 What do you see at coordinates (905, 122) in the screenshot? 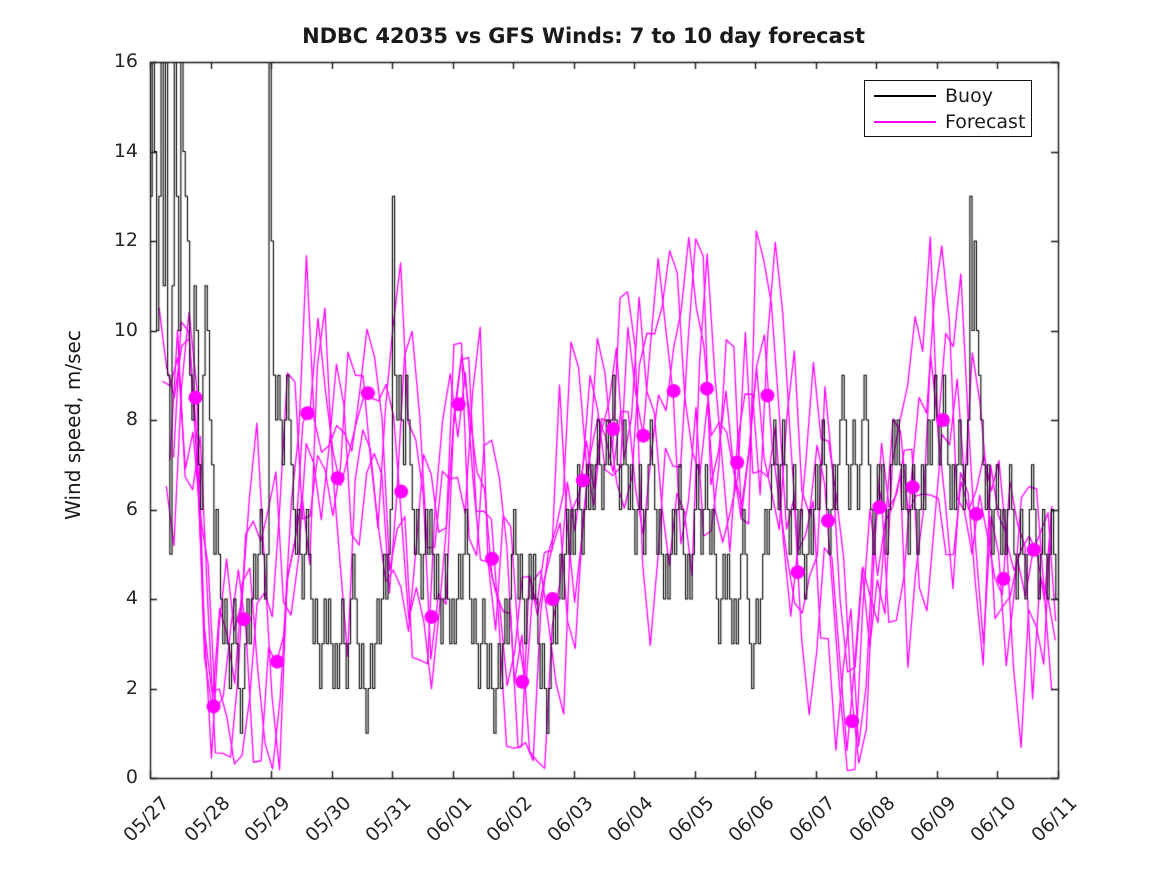
I see `legend-swatch-forecast` at bounding box center [905, 122].